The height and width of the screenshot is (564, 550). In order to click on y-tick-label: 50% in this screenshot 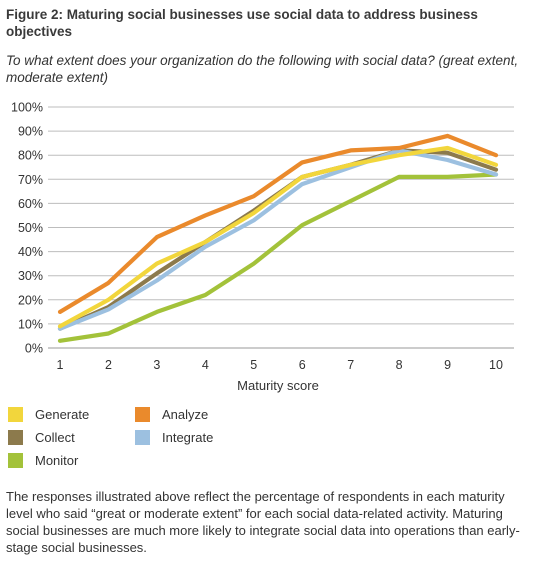, I will do `click(30, 228)`.